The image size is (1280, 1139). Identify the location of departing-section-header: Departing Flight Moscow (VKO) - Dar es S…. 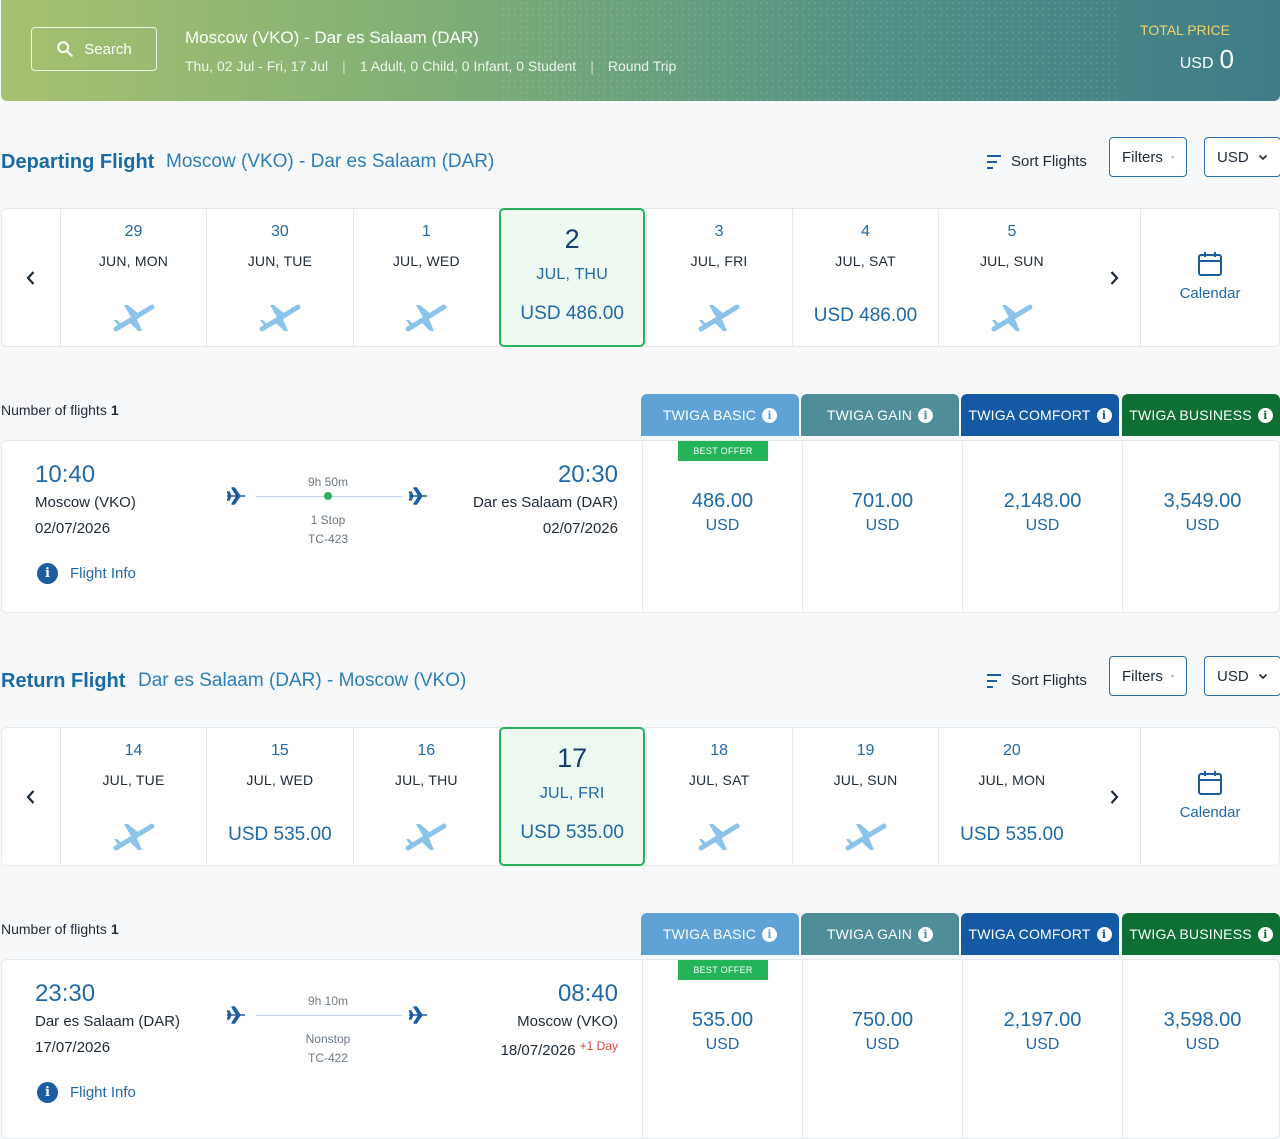
(640, 161).